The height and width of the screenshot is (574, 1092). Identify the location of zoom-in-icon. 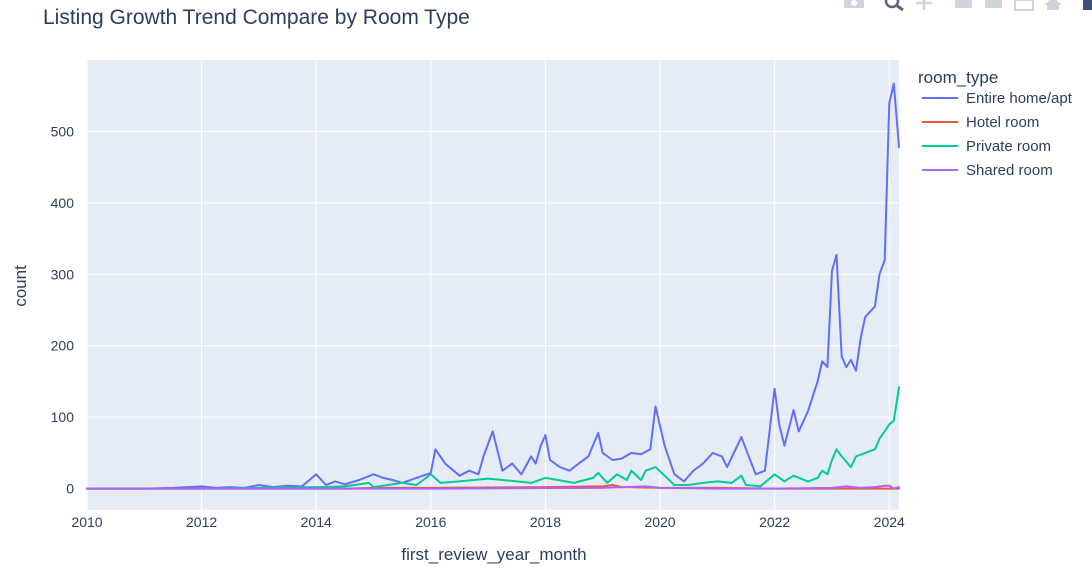
(963, 4).